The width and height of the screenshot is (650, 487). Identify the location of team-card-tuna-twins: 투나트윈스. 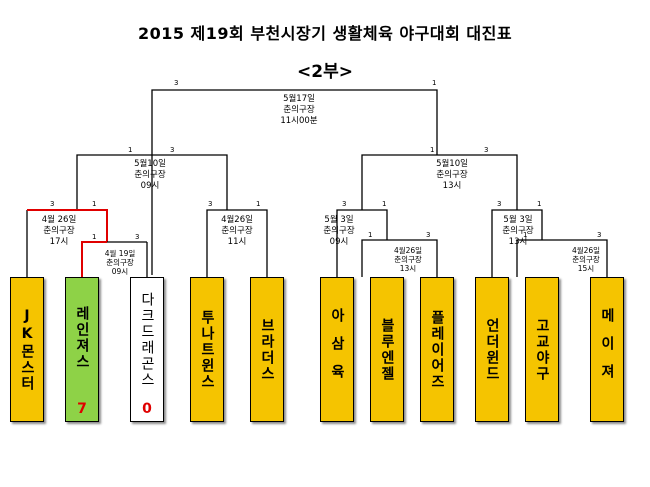
(207, 349).